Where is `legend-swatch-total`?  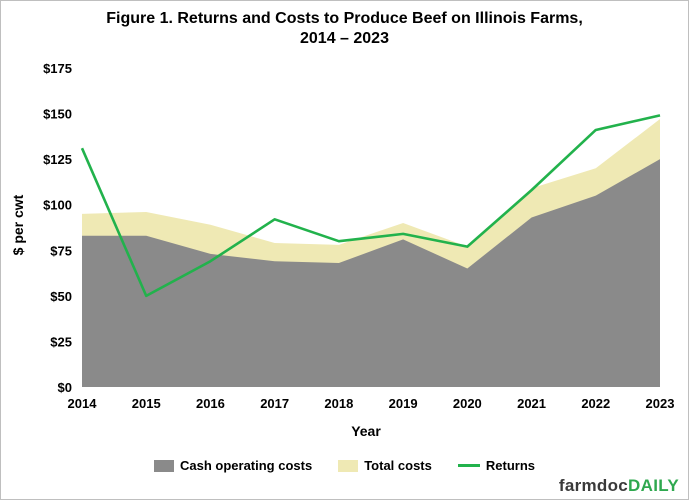 legend-swatch-total is located at coordinates (348, 465).